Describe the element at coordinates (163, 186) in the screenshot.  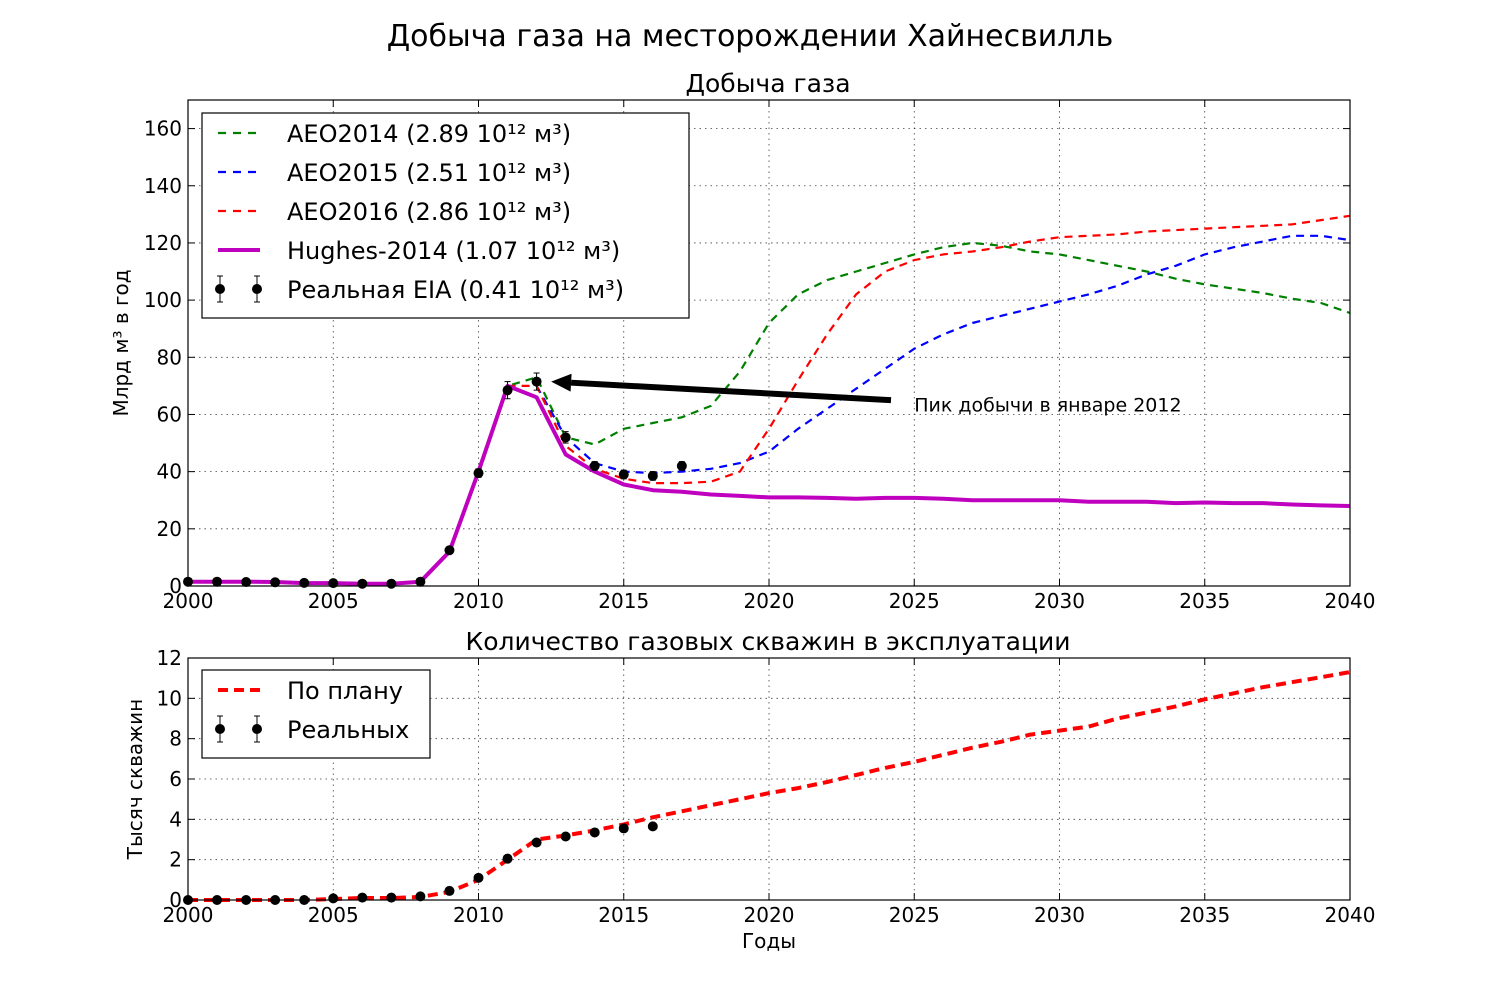
I see `production-ytick-label: 140` at that location.